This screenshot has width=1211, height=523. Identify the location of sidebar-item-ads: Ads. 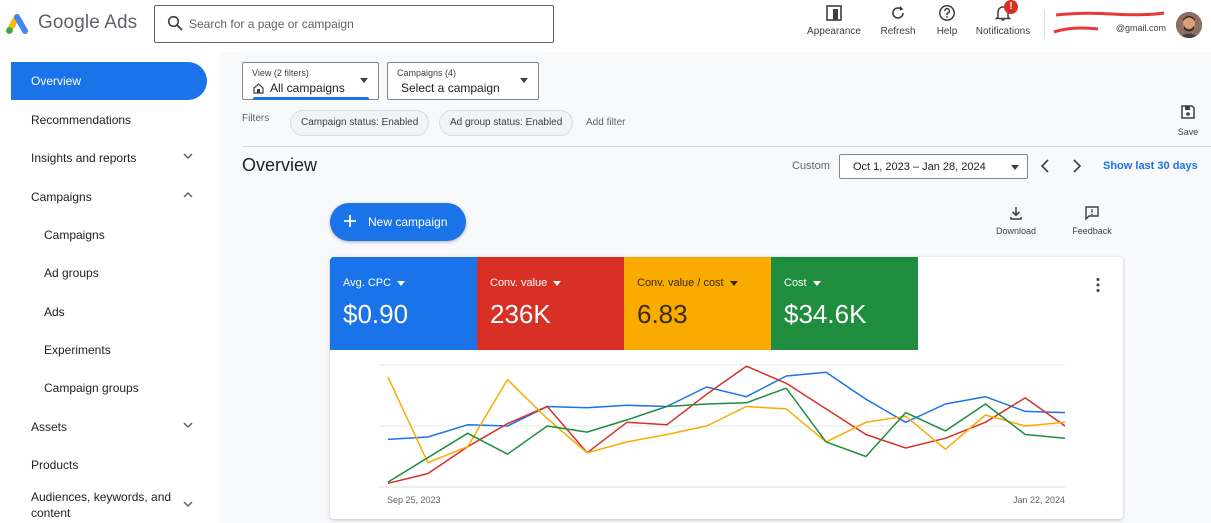
(109, 312).